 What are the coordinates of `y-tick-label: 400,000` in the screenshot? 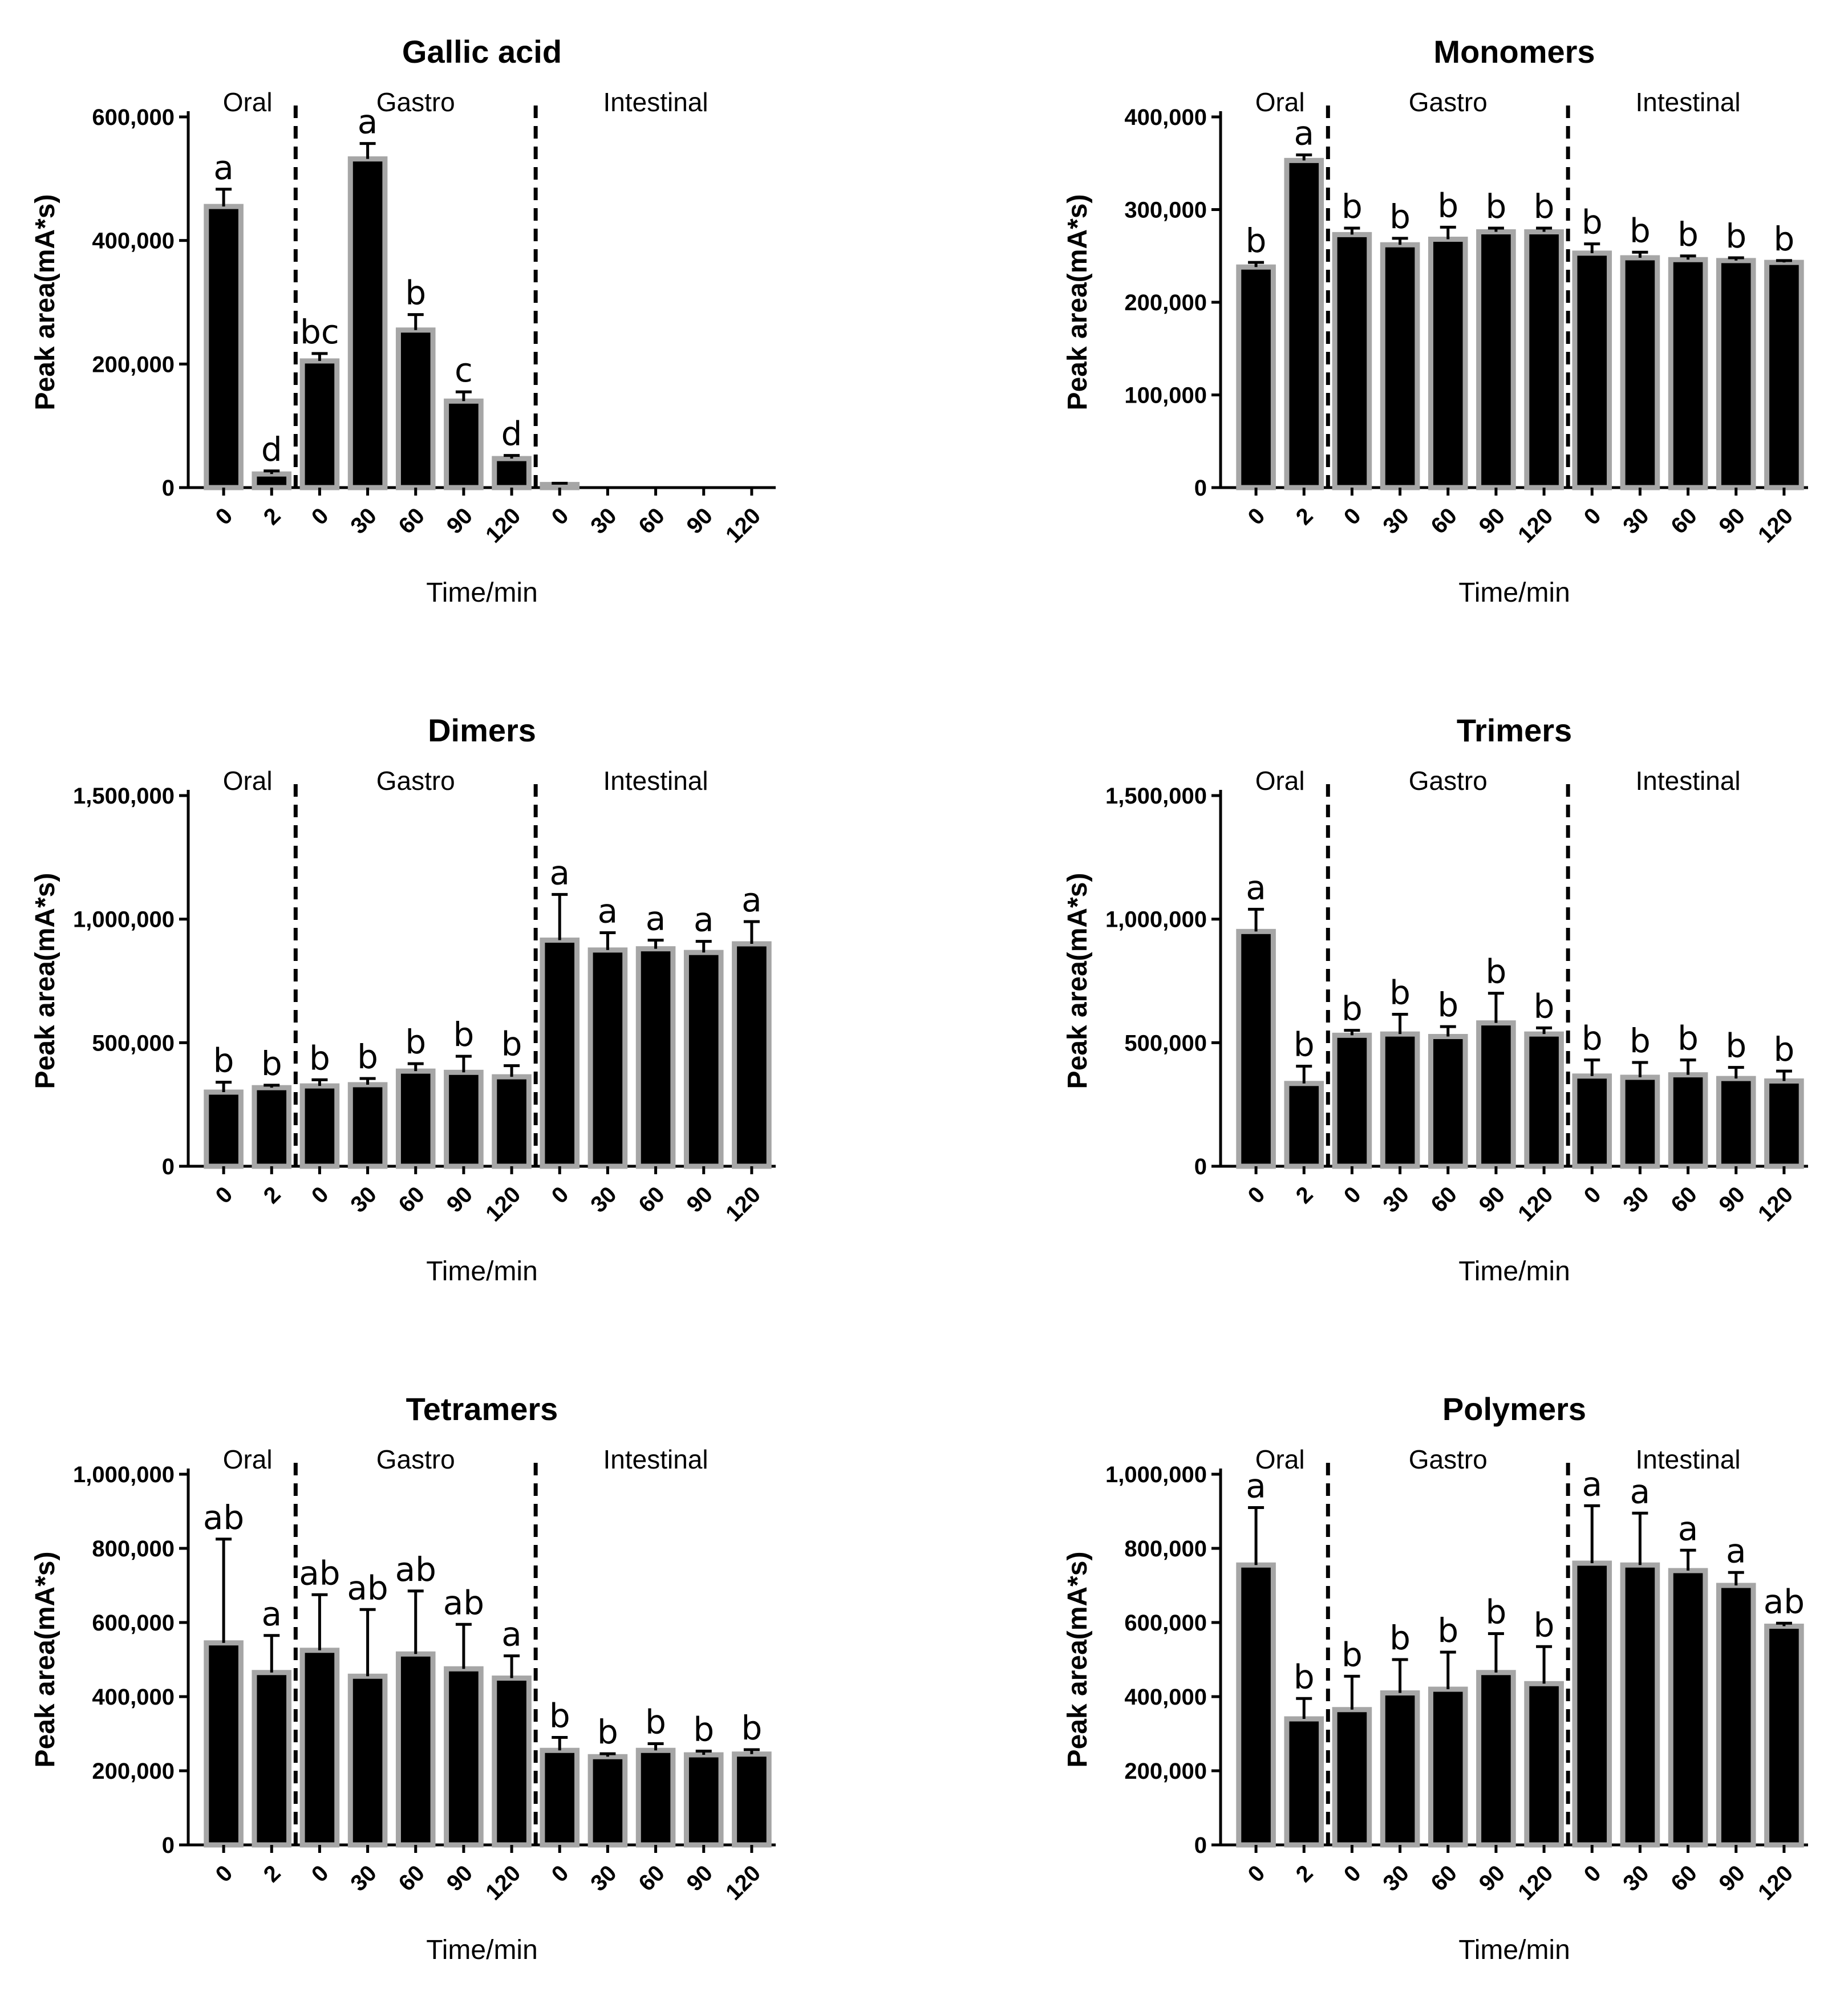 It's located at (133, 241).